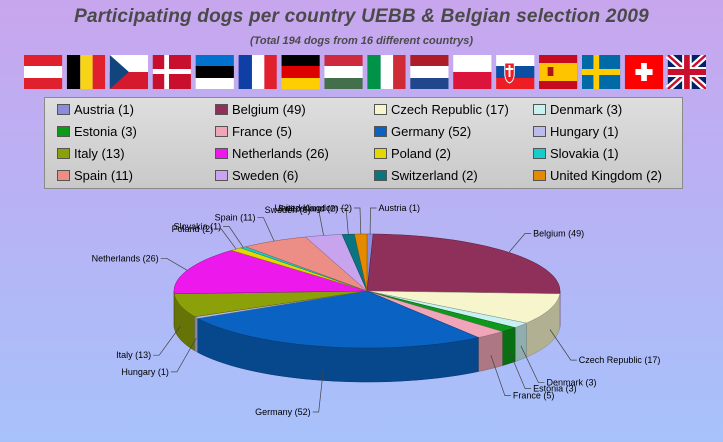 This screenshot has width=723, height=442. Describe the element at coordinates (421, 153) in the screenshot. I see `legend-label: Poland (2)` at that location.